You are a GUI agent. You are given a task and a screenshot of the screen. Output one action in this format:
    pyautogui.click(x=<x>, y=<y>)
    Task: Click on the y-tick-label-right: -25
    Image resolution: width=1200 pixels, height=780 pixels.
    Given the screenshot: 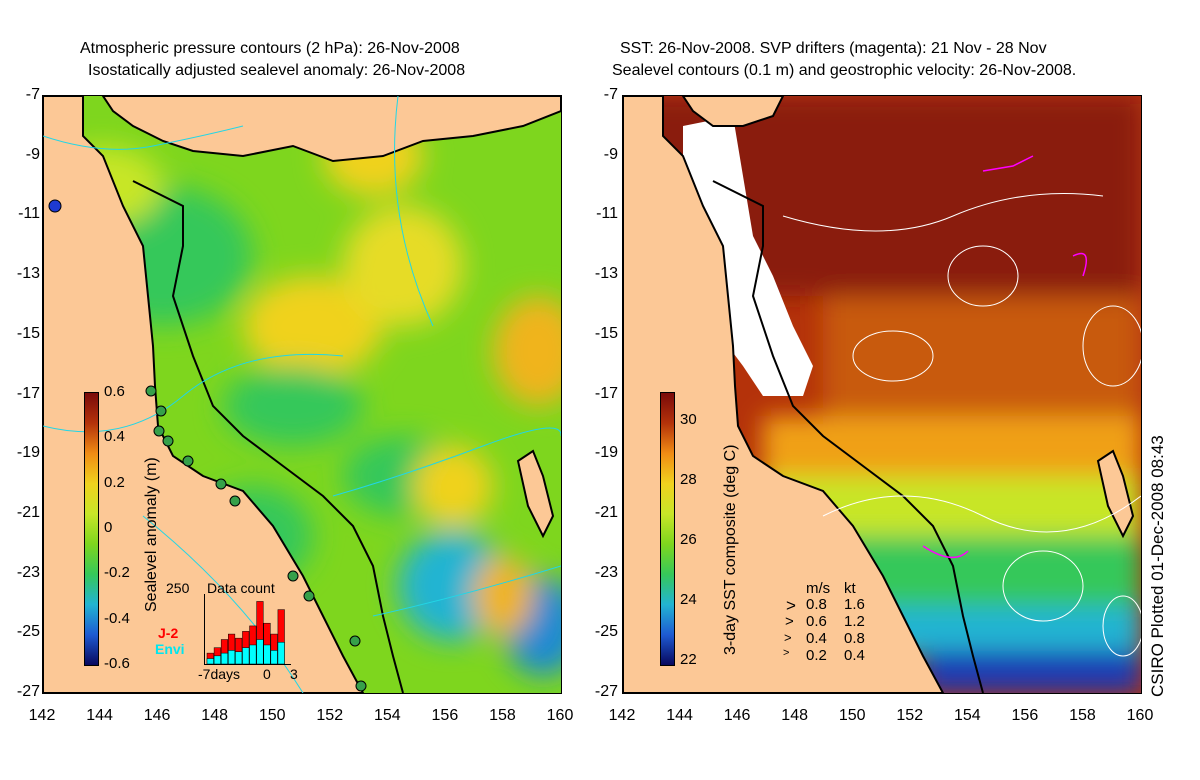 What is the action you would take?
    pyautogui.click(x=606, y=632)
    